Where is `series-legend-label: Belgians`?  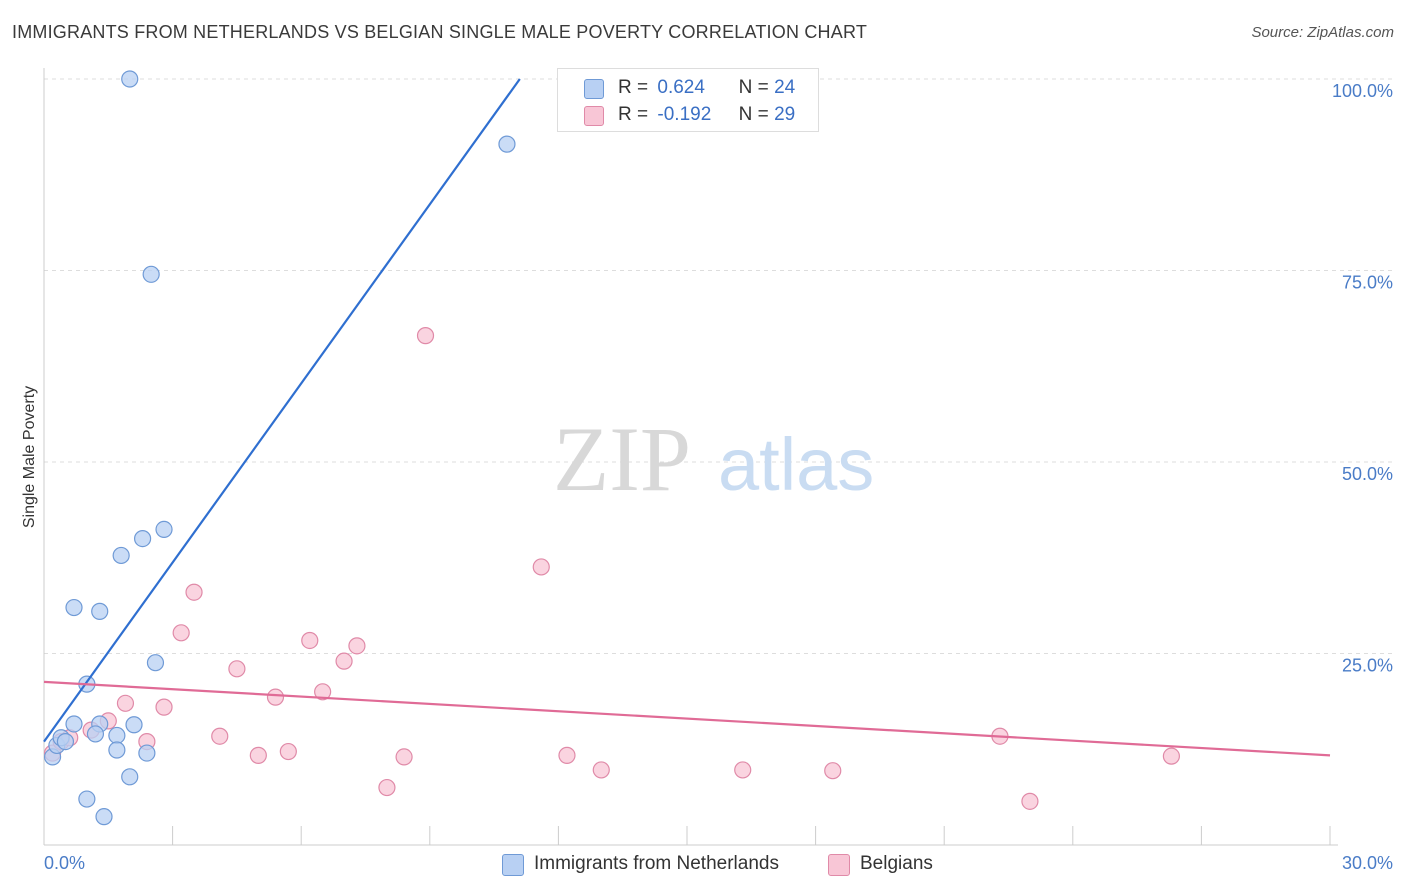 series-legend-label: Belgians is located at coordinates (896, 863).